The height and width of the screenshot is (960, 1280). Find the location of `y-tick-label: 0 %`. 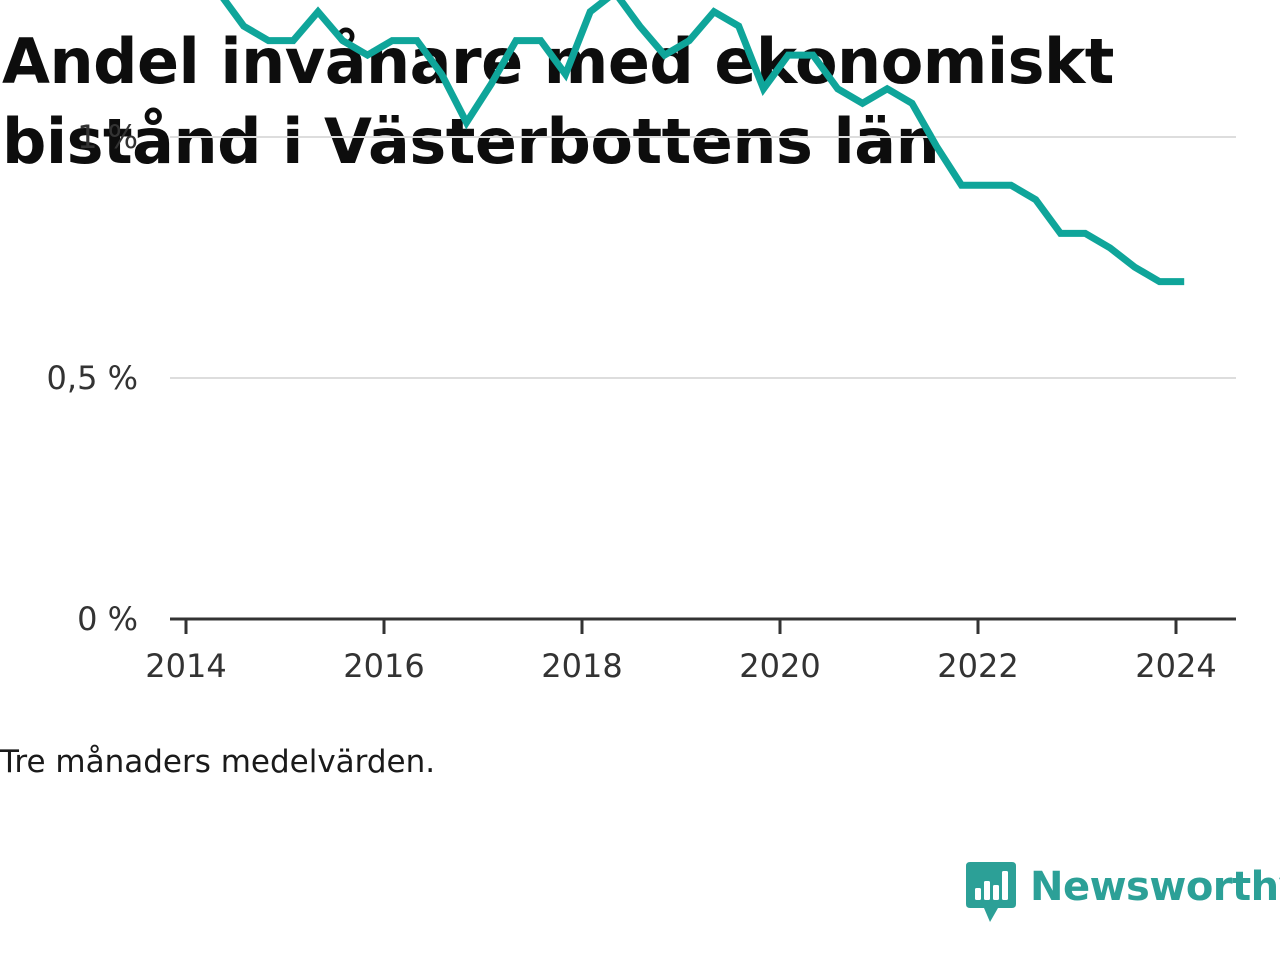

y-tick-label: 0 % is located at coordinates (107, 619).